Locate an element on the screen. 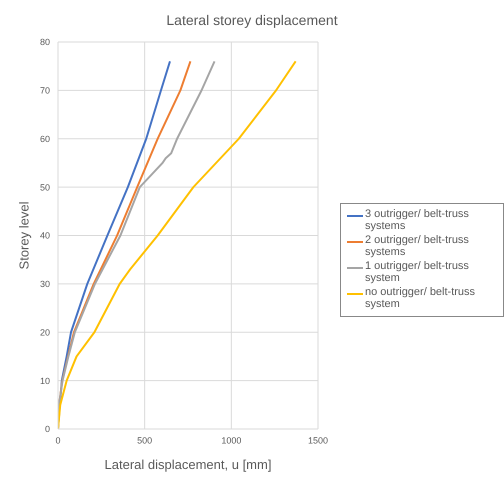 The height and width of the screenshot is (502, 504). x-axis-title: Lateral displacement, u [mm] is located at coordinates (188, 464).